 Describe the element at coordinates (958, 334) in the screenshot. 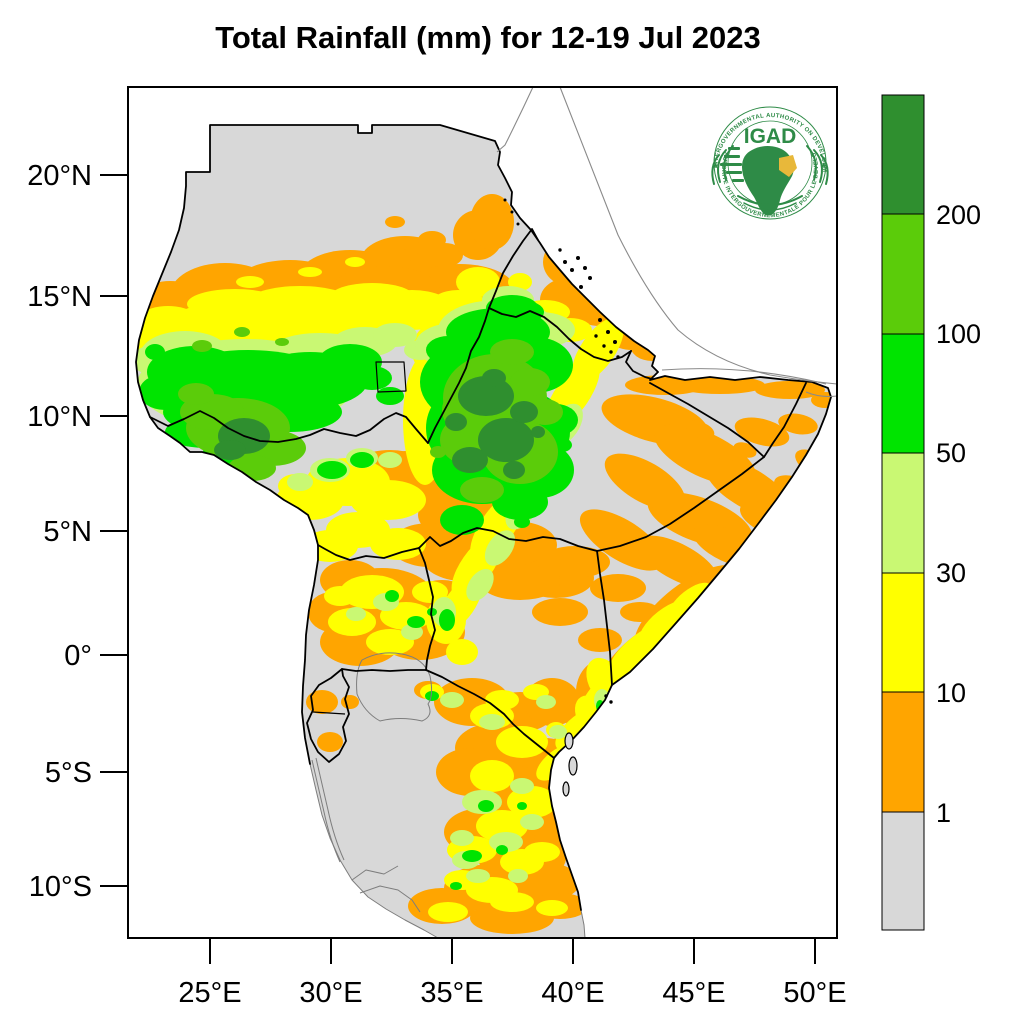

I see `colorbar-label-100: 100` at that location.